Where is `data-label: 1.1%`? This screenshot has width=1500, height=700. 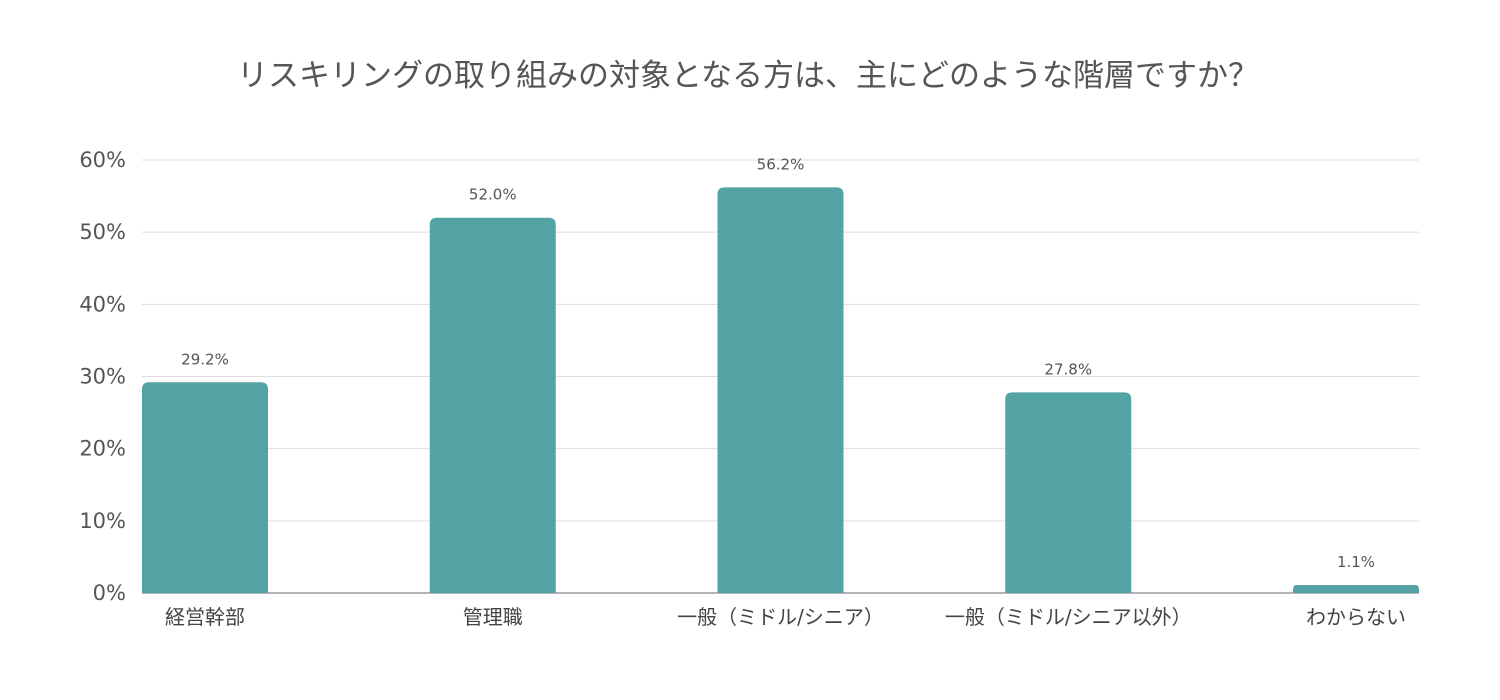
data-label: 1.1% is located at coordinates (1356, 562).